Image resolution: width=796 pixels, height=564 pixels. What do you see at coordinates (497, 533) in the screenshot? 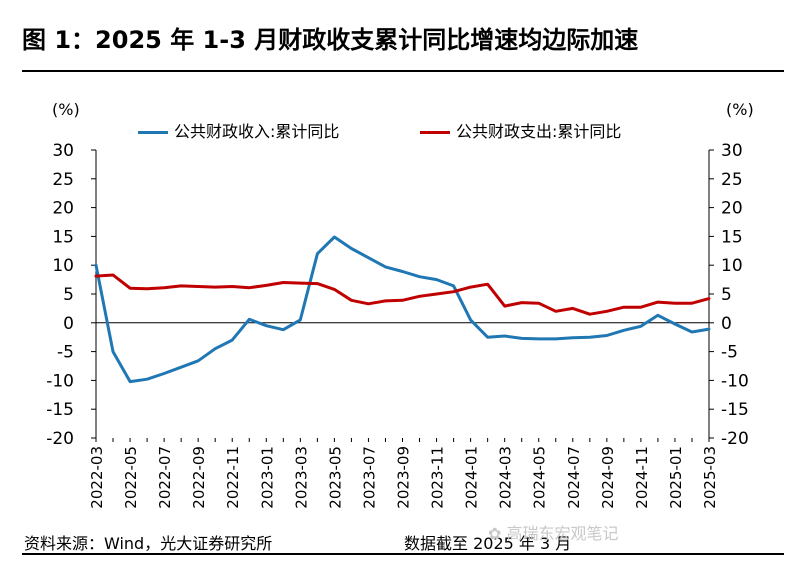
I see `wechat-icon: ✿` at bounding box center [497, 533].